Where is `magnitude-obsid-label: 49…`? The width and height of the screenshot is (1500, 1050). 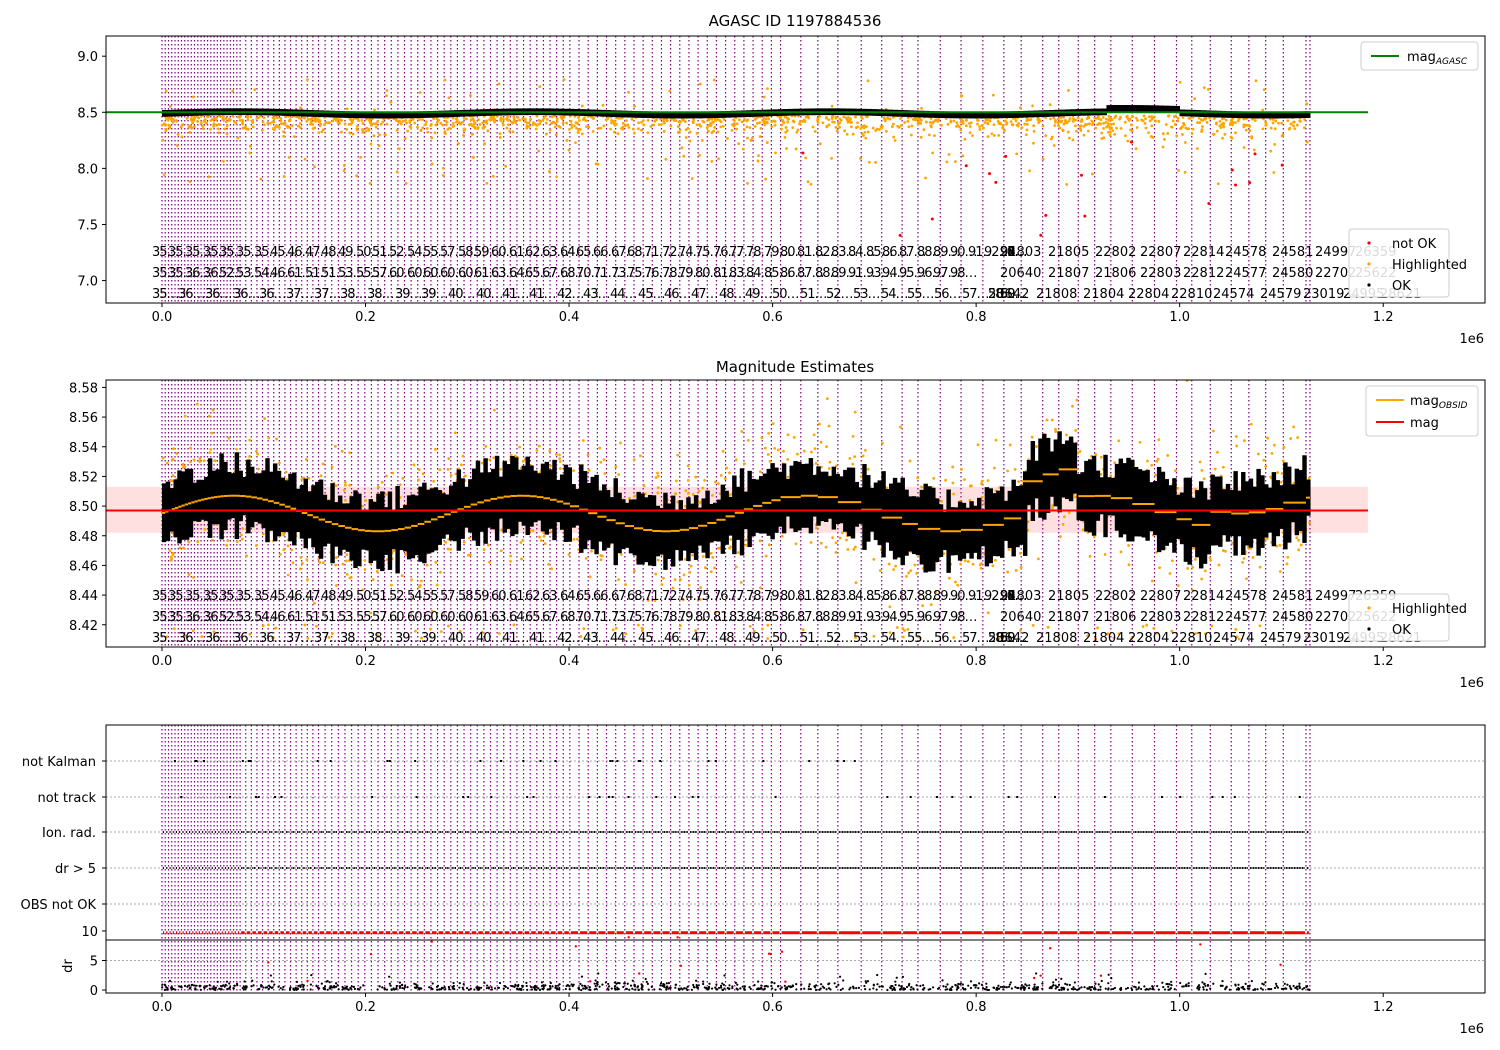 magnitude-obsid-label: 49… is located at coordinates (758, 638).